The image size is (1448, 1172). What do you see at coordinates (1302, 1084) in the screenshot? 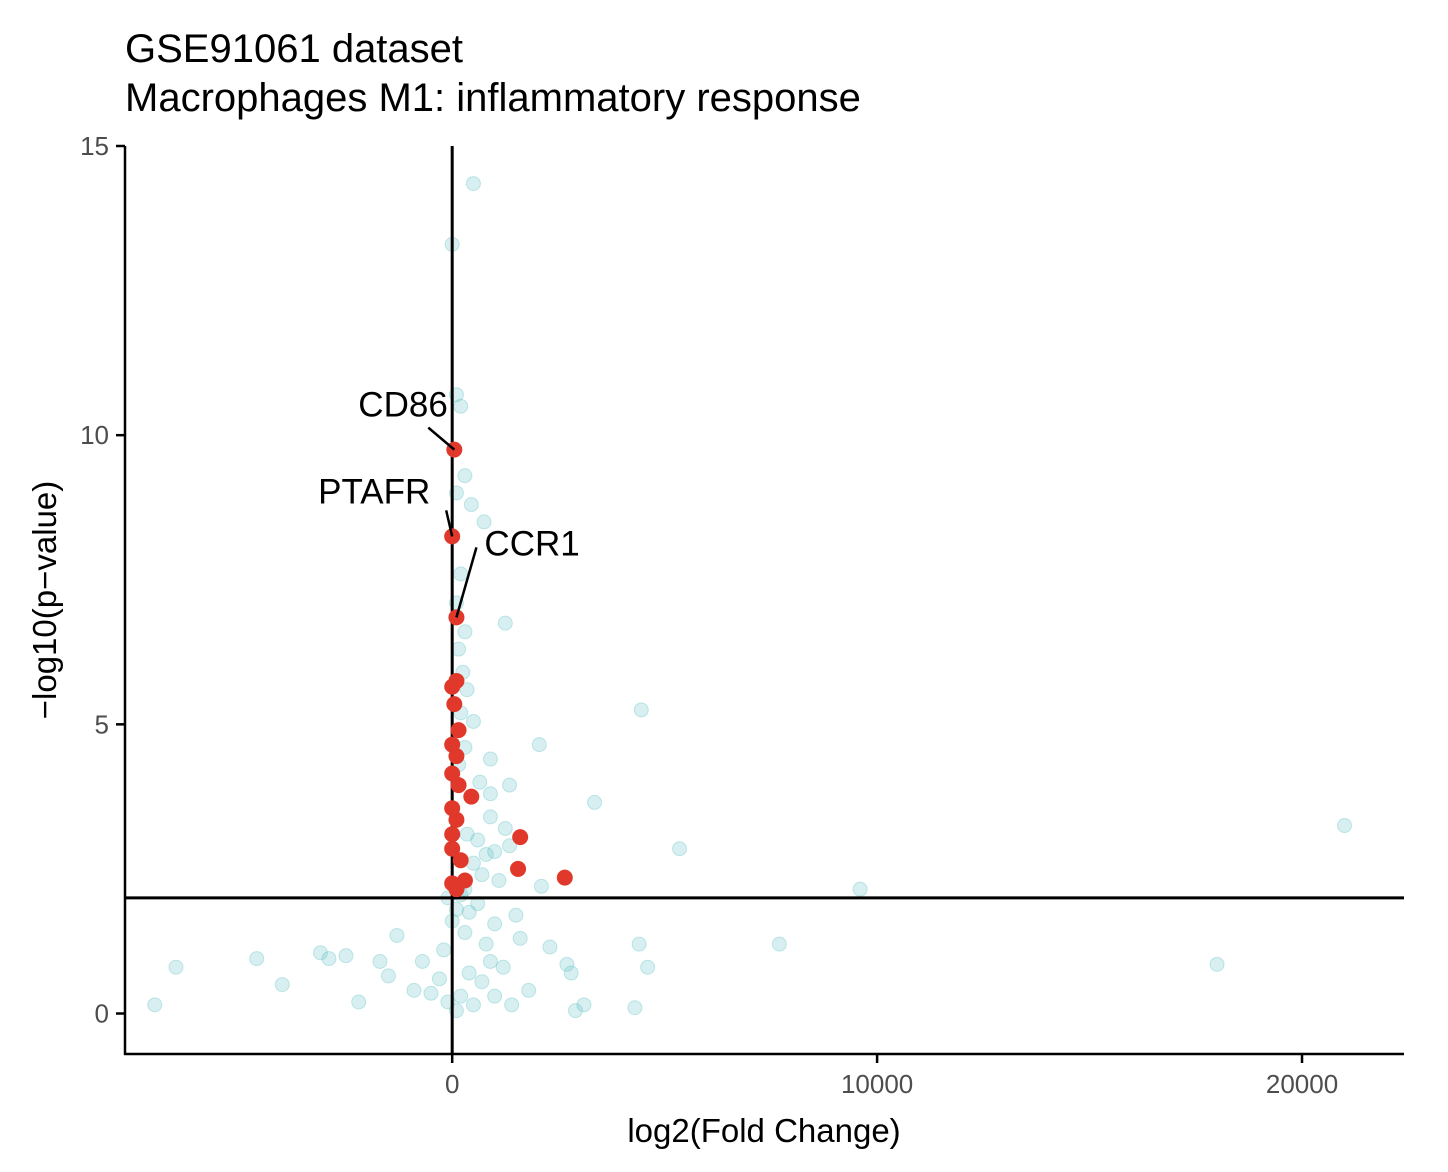
I see `x-tick-label: 20000` at bounding box center [1302, 1084].